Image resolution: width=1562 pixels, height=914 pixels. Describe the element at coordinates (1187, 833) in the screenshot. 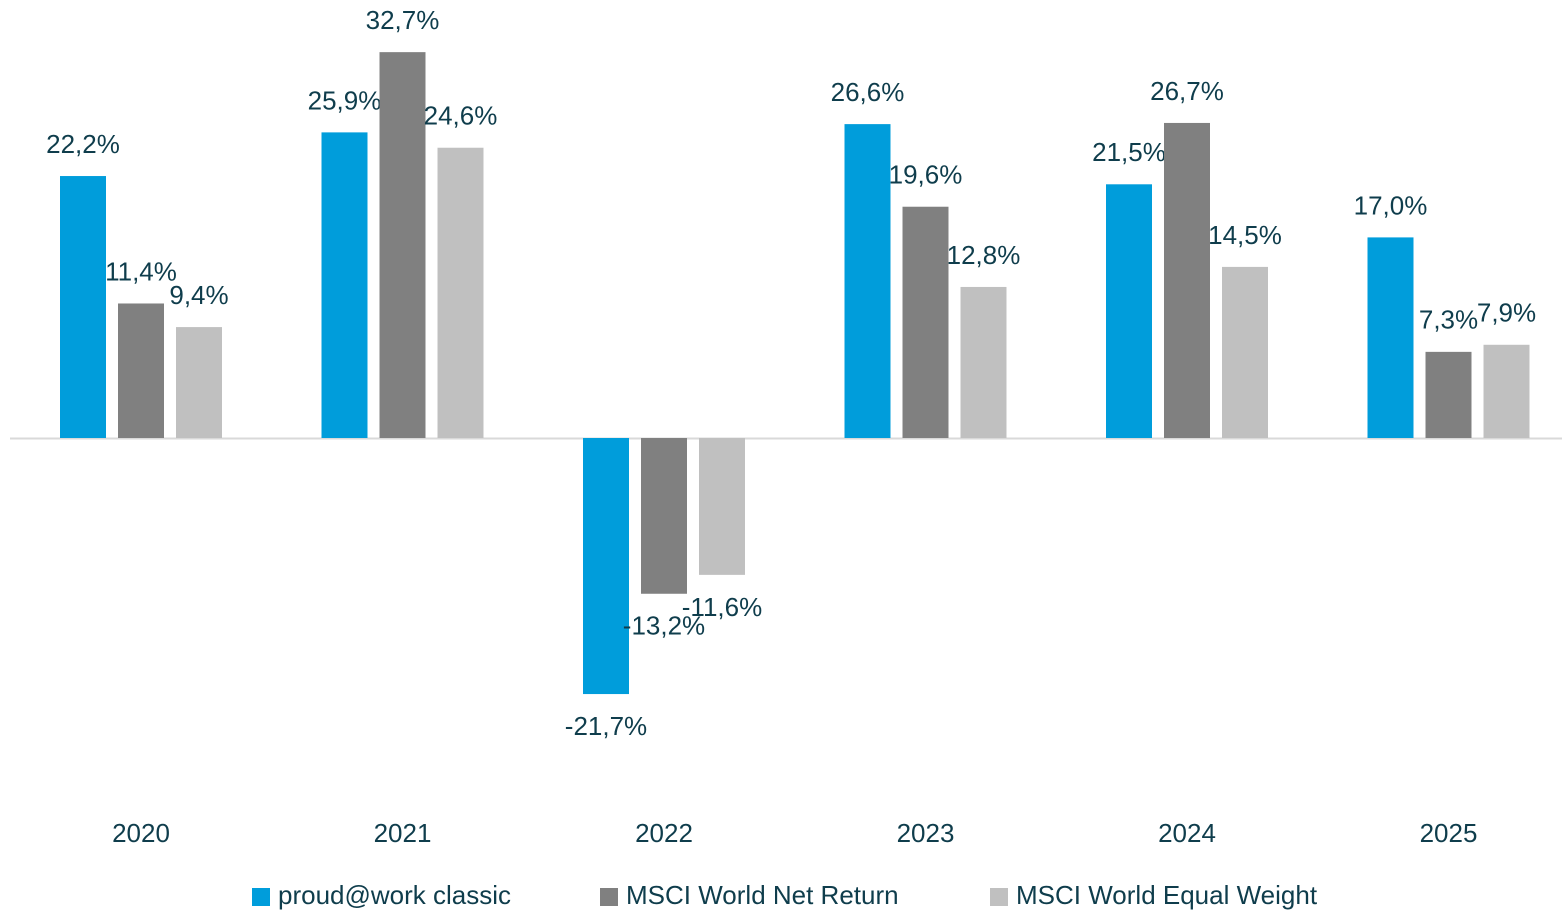

I see `x-tick-label: 2024` at that location.